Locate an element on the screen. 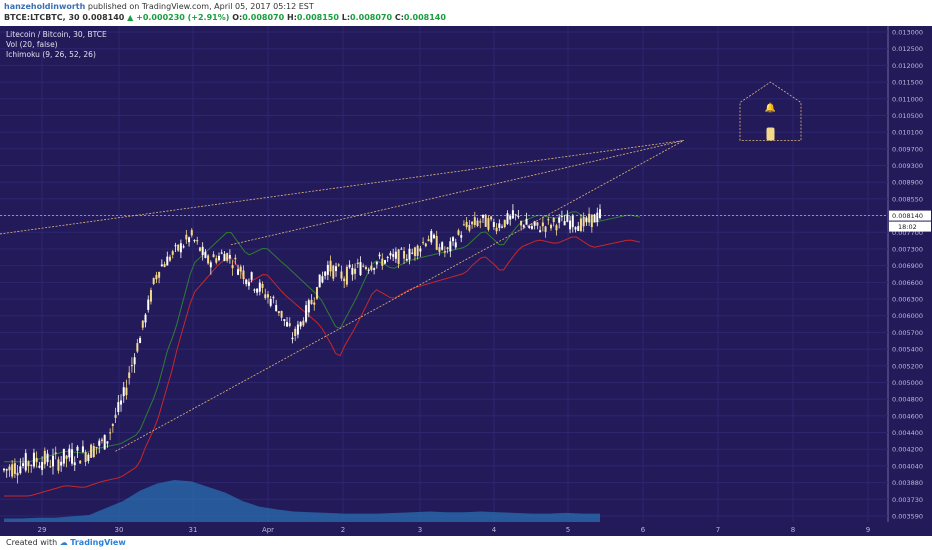 This screenshot has height=550, width=932. close-label: C: is located at coordinates (399, 17).